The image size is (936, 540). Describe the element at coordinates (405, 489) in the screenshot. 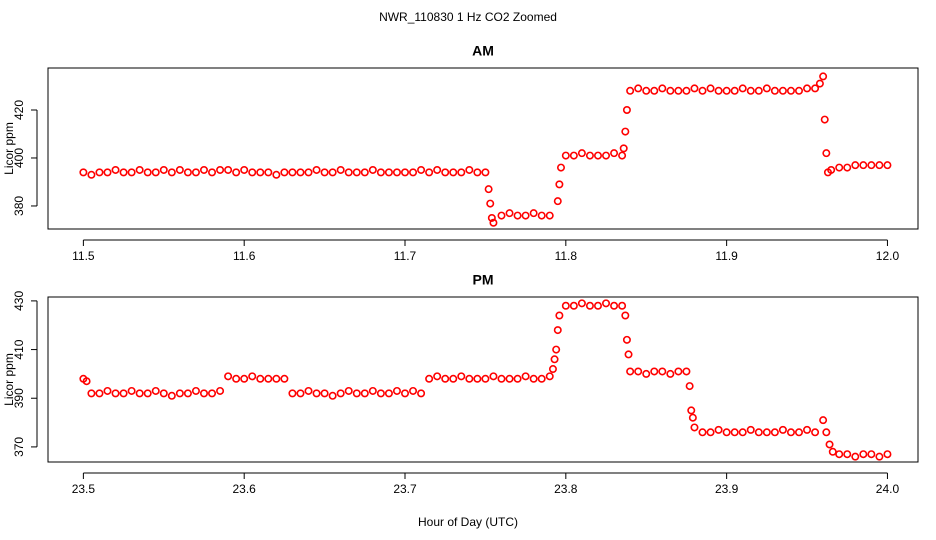

I see `x-tick-label: 23.7` at that location.